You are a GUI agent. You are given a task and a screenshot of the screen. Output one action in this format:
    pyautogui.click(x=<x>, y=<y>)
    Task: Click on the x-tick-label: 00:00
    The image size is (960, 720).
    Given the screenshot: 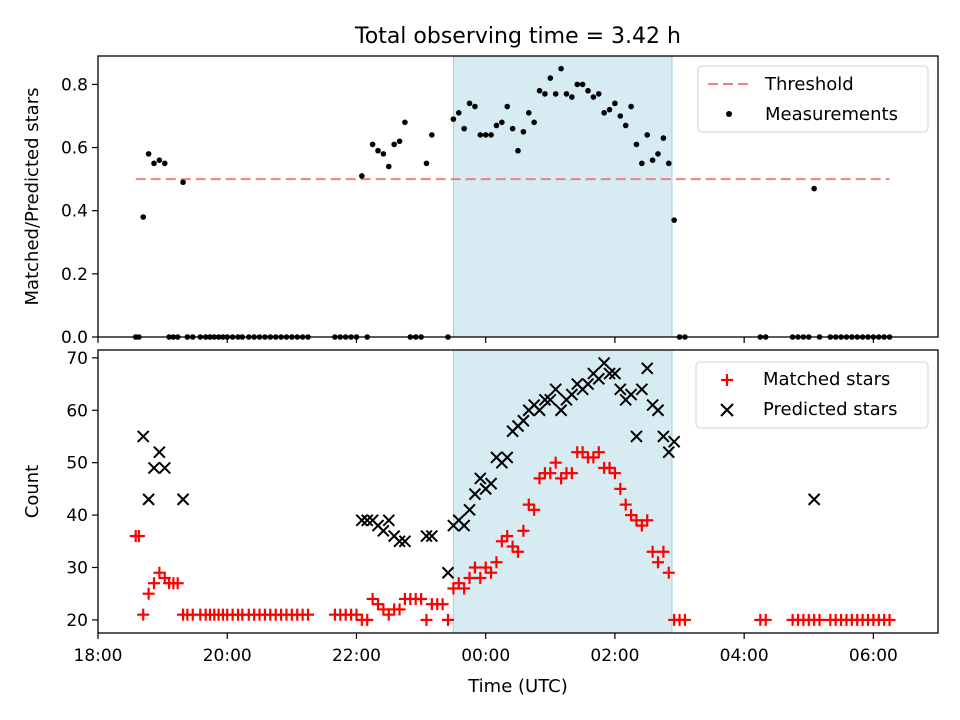 What is the action you would take?
    pyautogui.click(x=485, y=656)
    